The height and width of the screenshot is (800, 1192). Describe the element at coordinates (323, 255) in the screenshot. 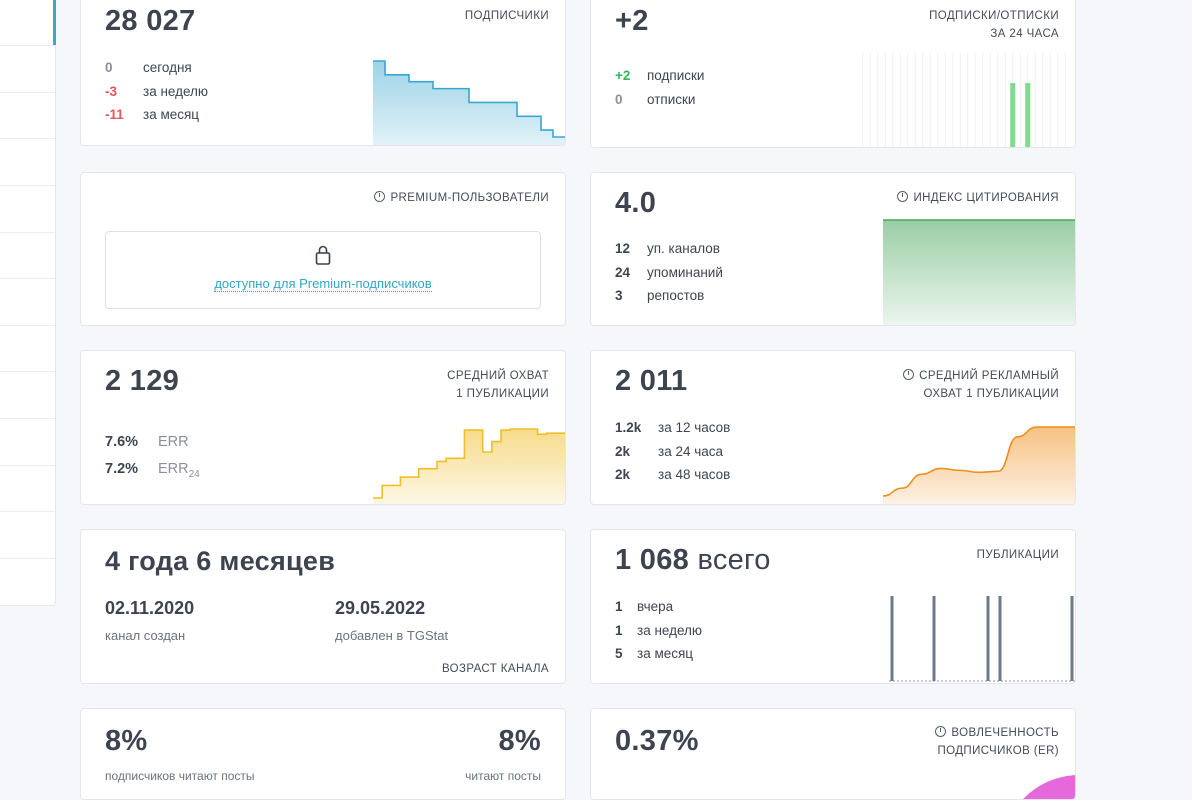

I see `lock-icon` at that location.